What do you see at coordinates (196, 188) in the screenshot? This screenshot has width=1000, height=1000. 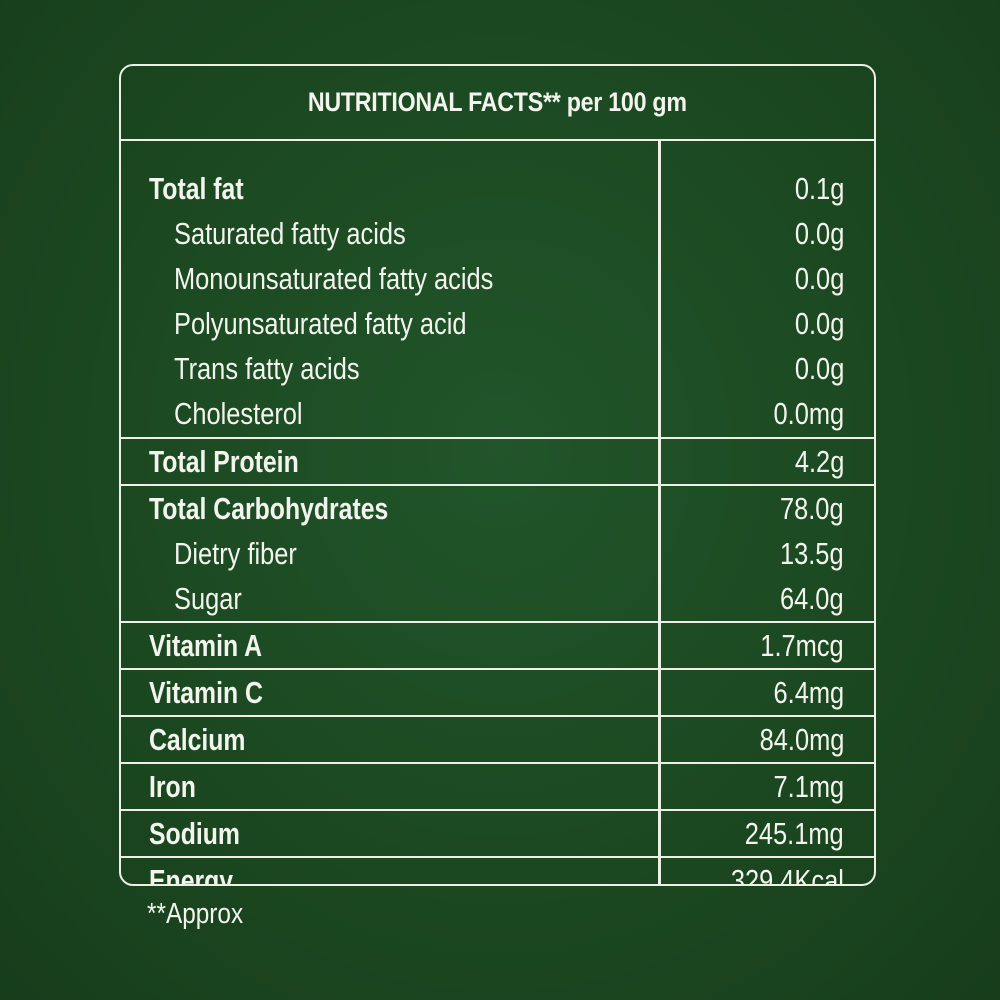 I see `nutrient-label: Total fat` at bounding box center [196, 188].